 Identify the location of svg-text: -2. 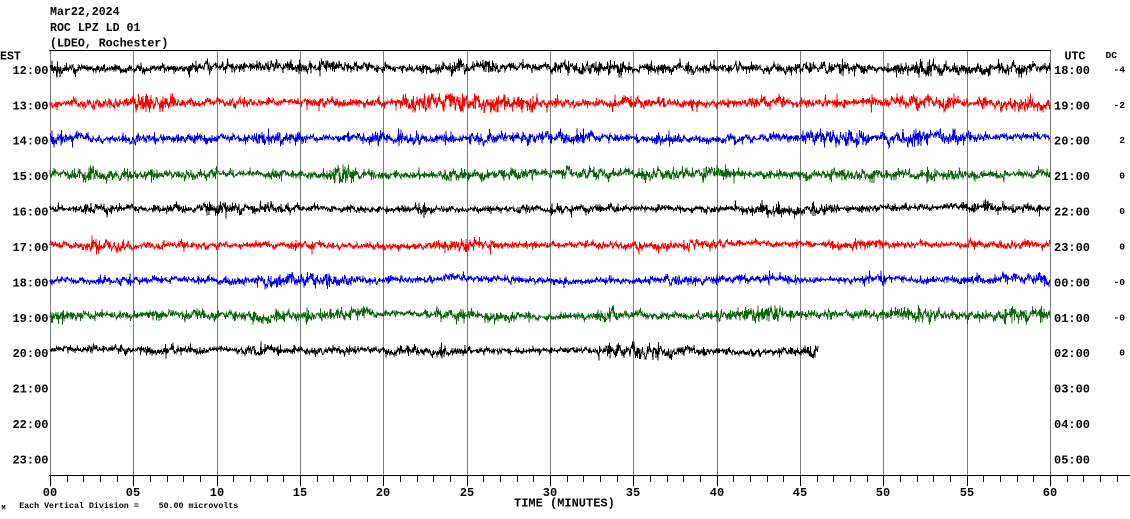
(1119, 105).